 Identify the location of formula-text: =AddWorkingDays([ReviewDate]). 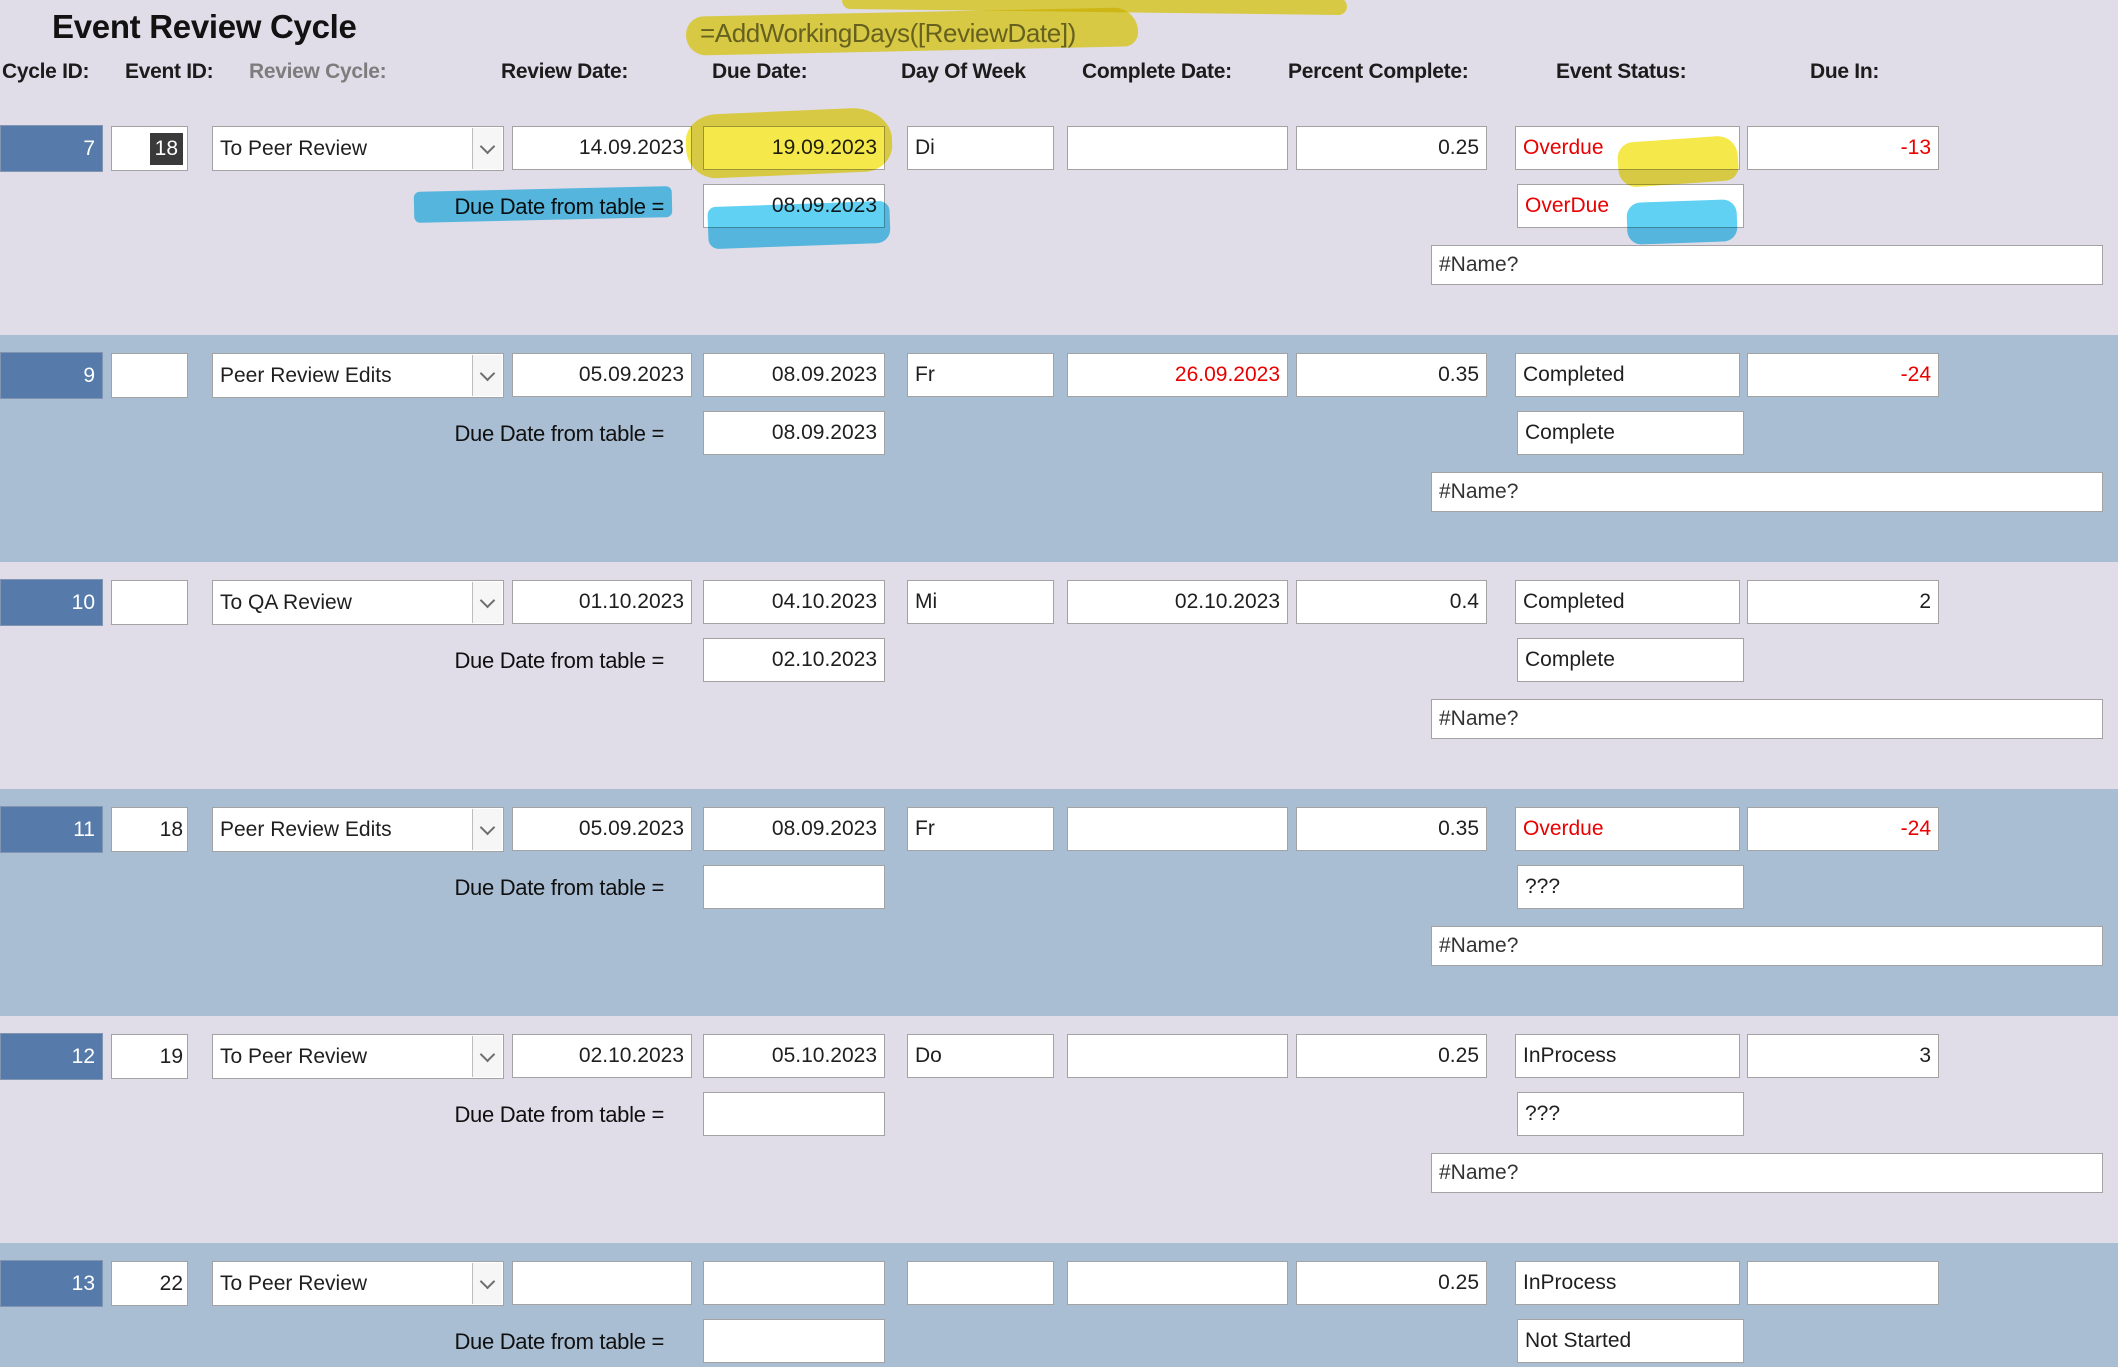
(888, 33).